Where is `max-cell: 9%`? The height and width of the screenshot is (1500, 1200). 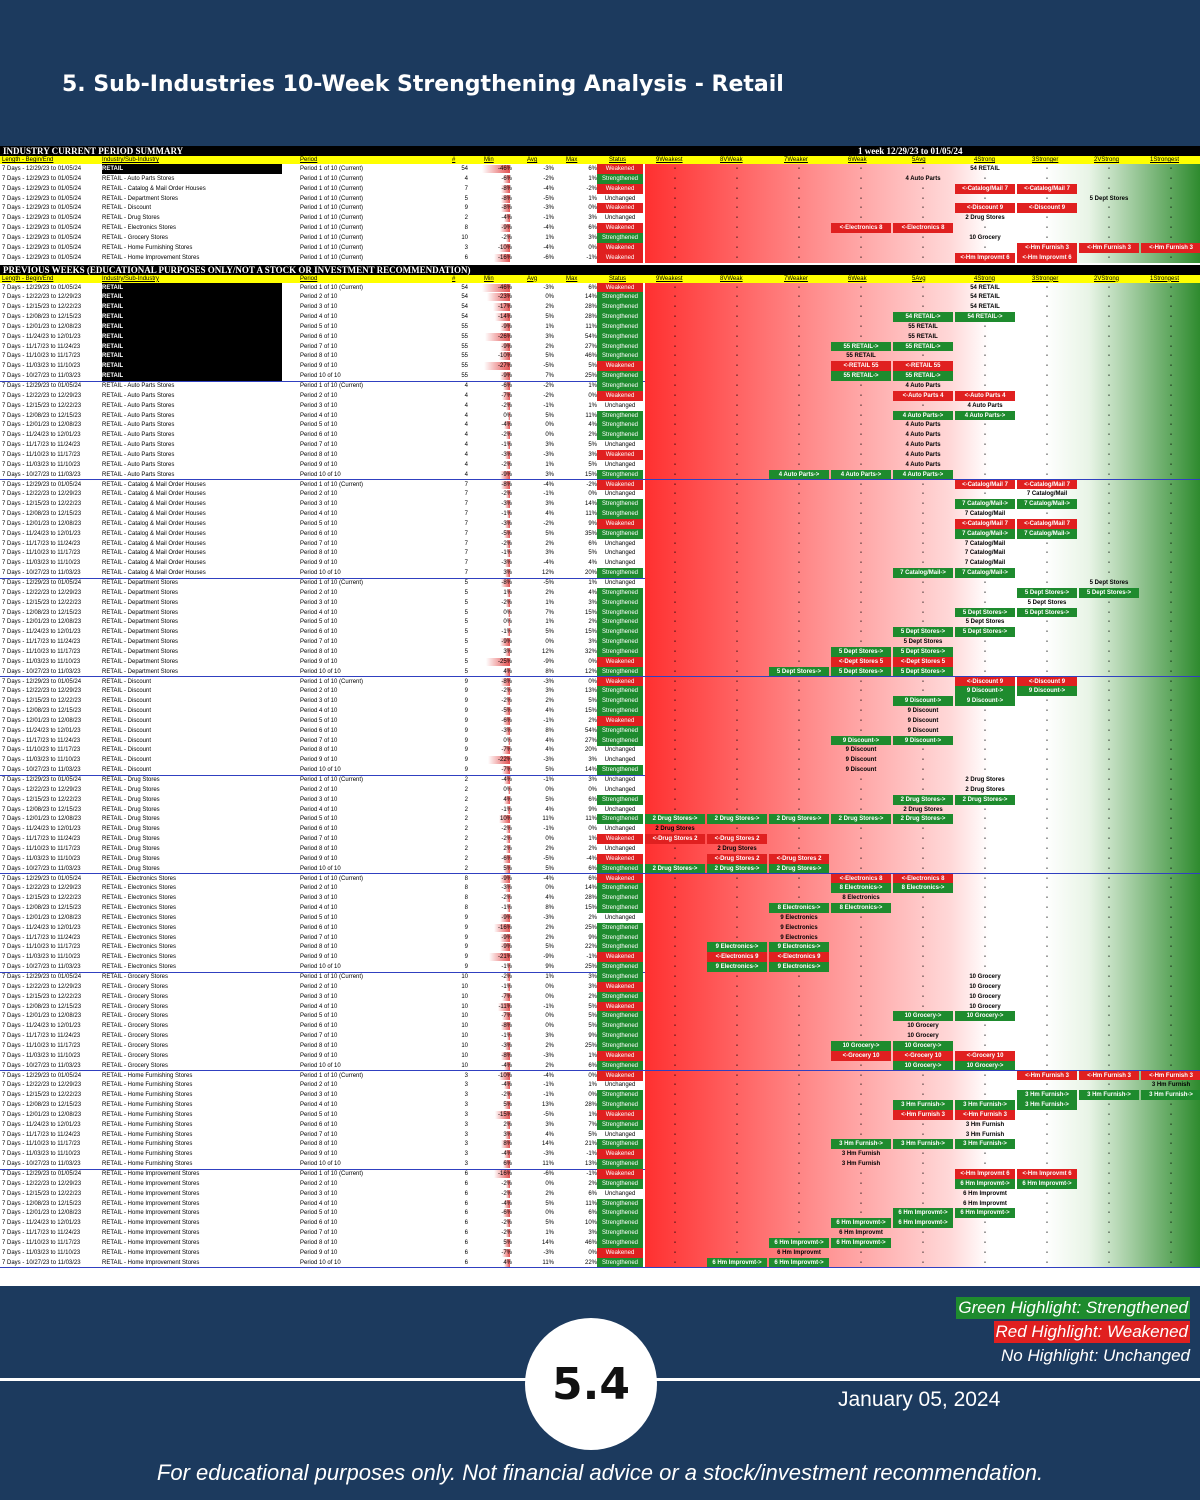 max-cell: 9% is located at coordinates (592, 809).